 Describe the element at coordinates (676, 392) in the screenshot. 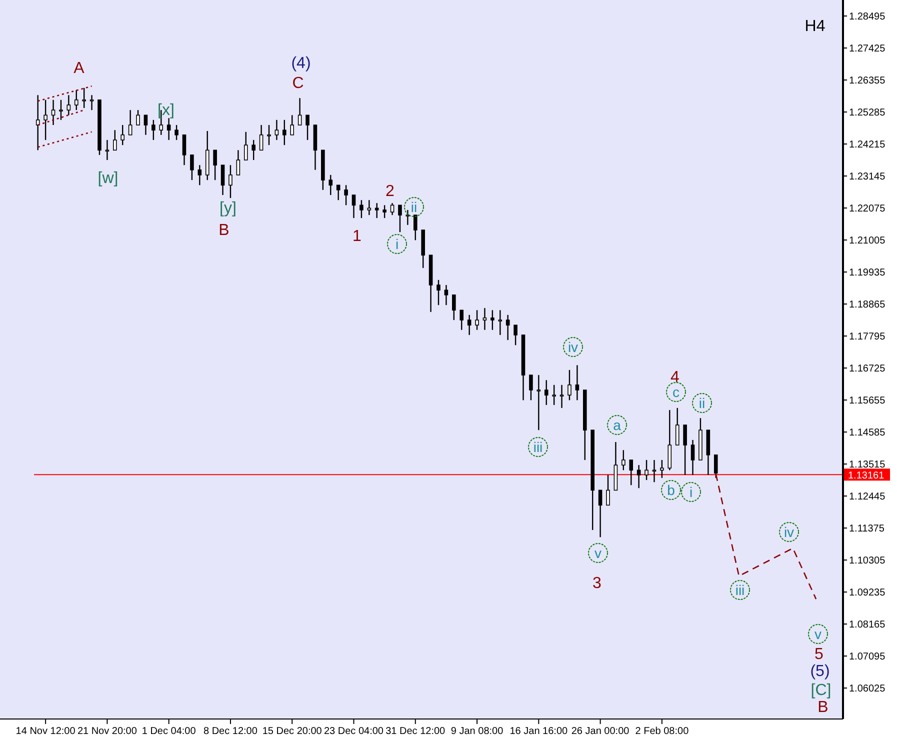

I see `annotation: c` at that location.